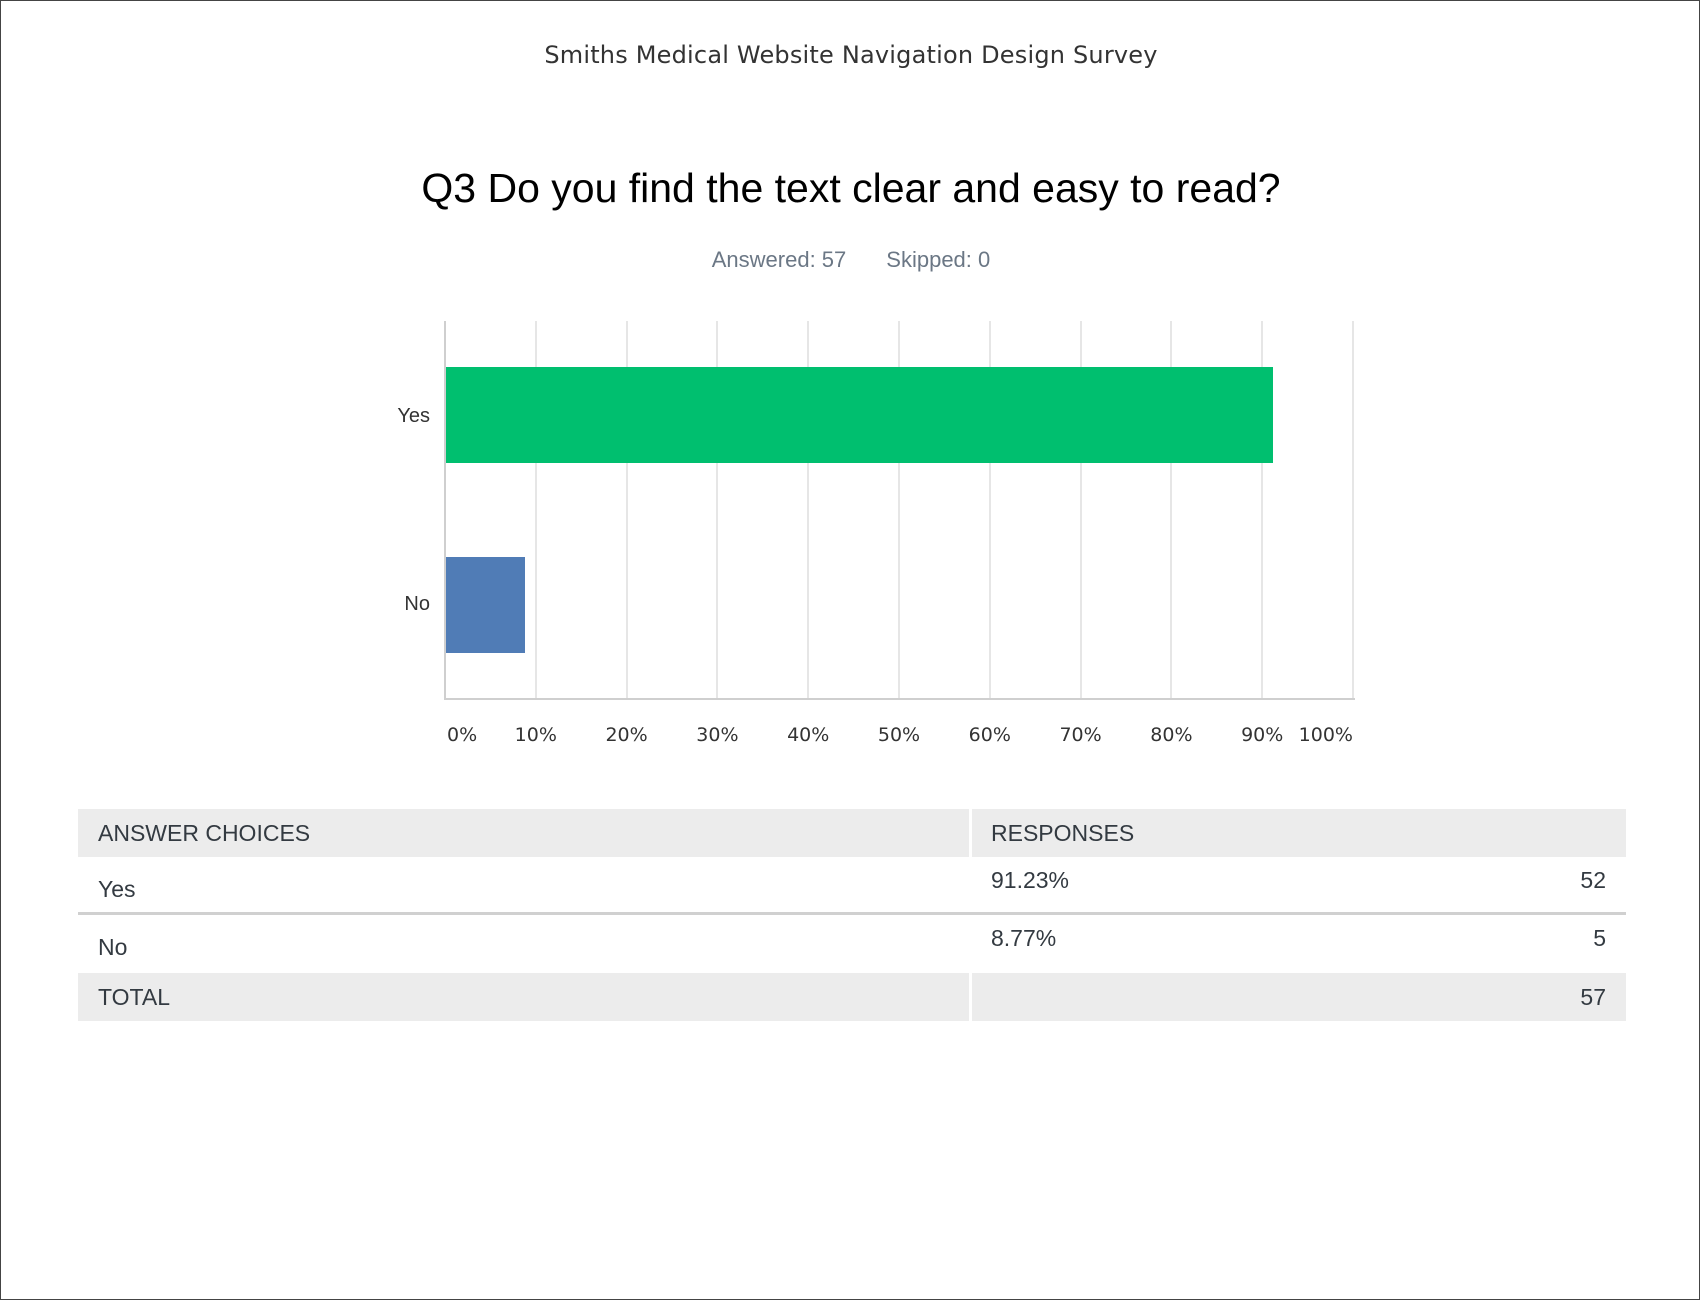  What do you see at coordinates (1171, 735) in the screenshot?
I see `x-tick-label: 80%` at bounding box center [1171, 735].